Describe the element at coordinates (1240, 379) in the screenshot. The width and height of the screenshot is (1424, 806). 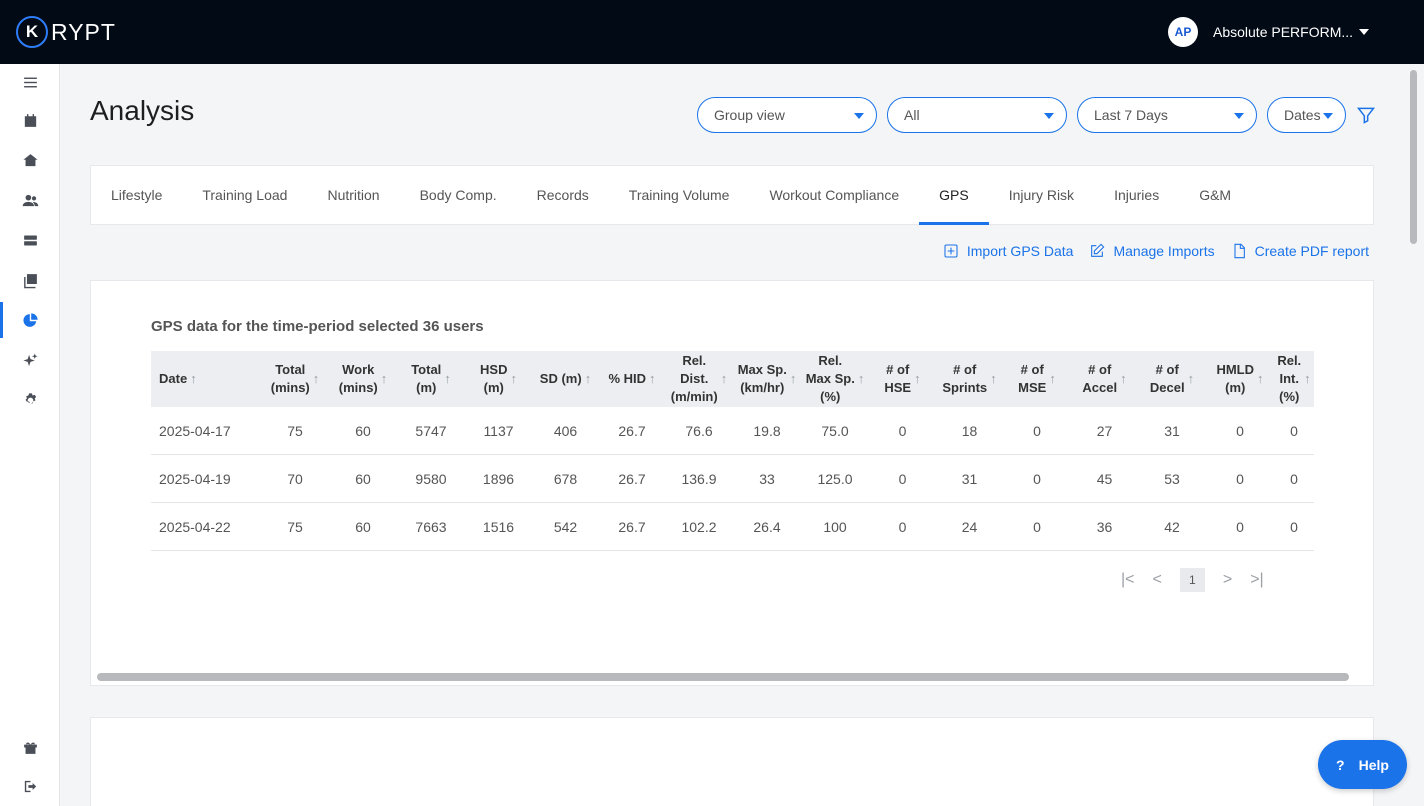
I see `column-header: HMLD (m) ↑` at that location.